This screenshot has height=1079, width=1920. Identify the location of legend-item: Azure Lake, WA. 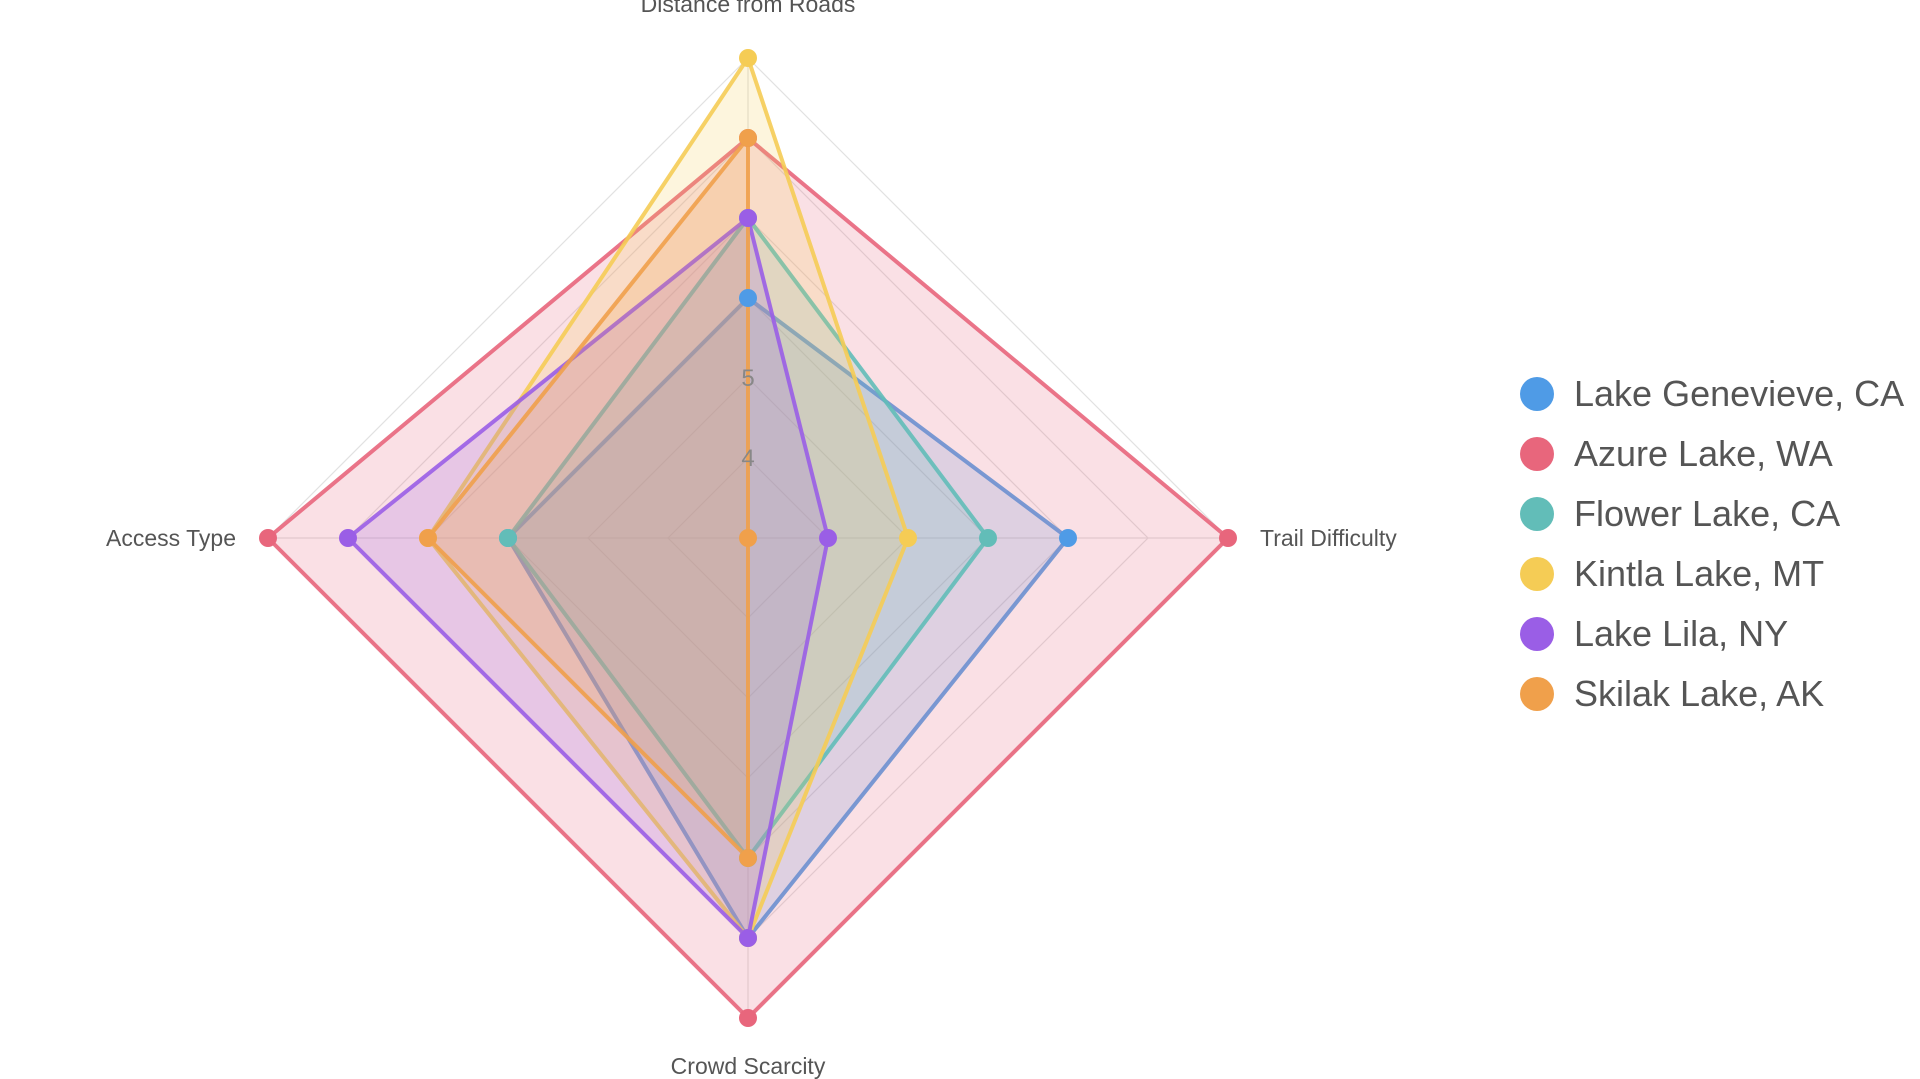
(1712, 454).